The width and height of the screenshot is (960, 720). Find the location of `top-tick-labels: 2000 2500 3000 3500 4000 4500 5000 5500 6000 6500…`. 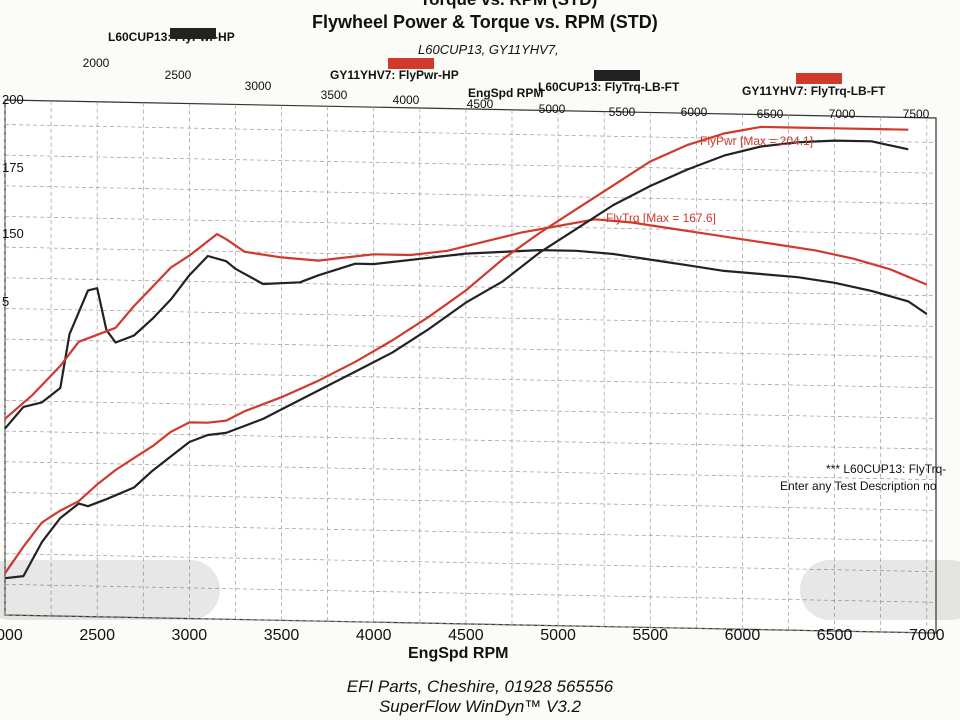

top-tick-labels: 2000 2500 3000 3500 4000 4500 5000 5500 6000 6500… is located at coordinates (506, 88).